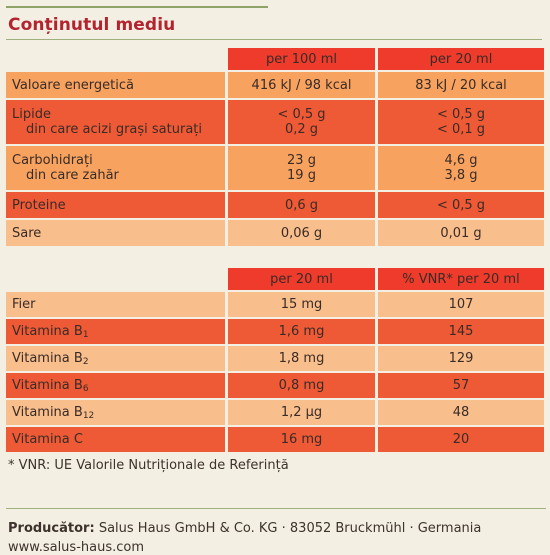 The width and height of the screenshot is (550, 555). I want to click on row-label-cell: Vitamina C, so click(117, 440).